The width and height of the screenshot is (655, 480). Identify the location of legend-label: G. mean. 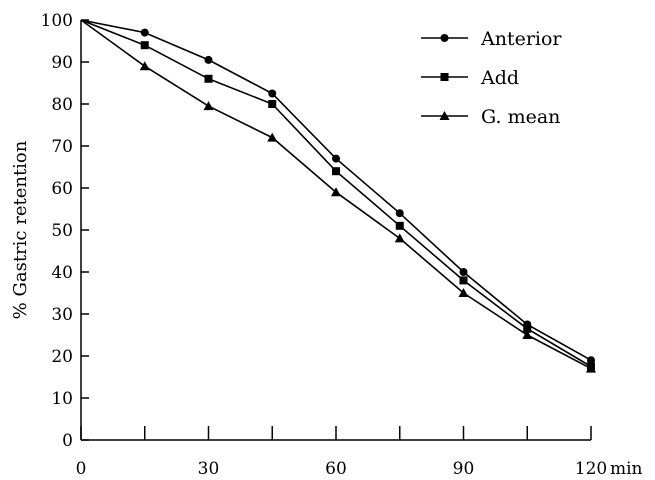
(520, 117).